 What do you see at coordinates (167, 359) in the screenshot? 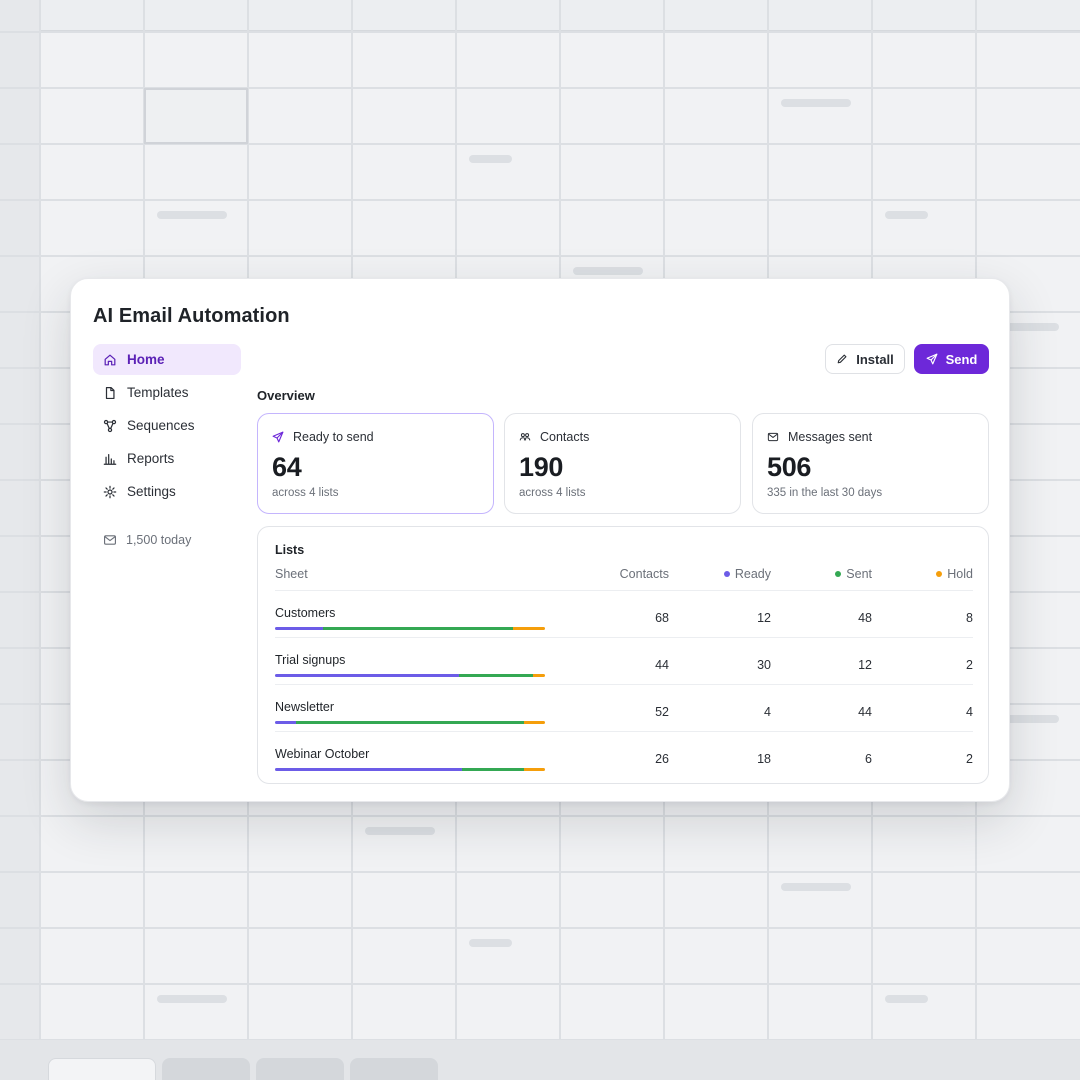
I see `sidebar-item-home: Home` at bounding box center [167, 359].